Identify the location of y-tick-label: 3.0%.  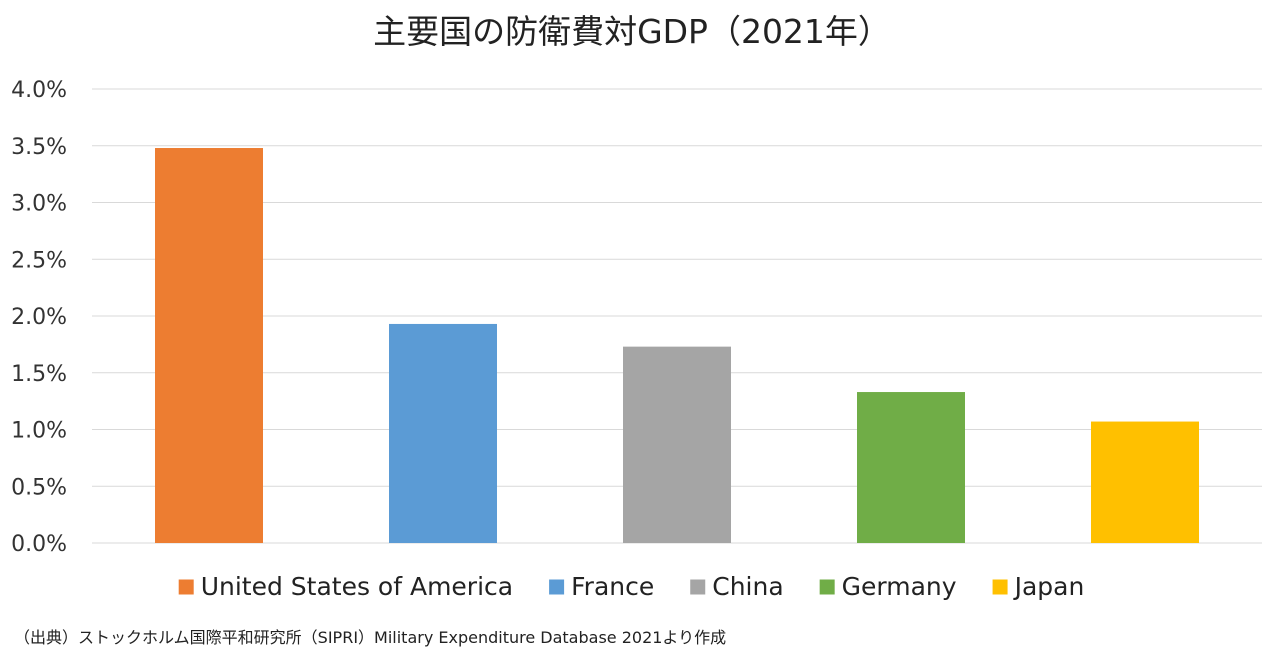
(39, 204).